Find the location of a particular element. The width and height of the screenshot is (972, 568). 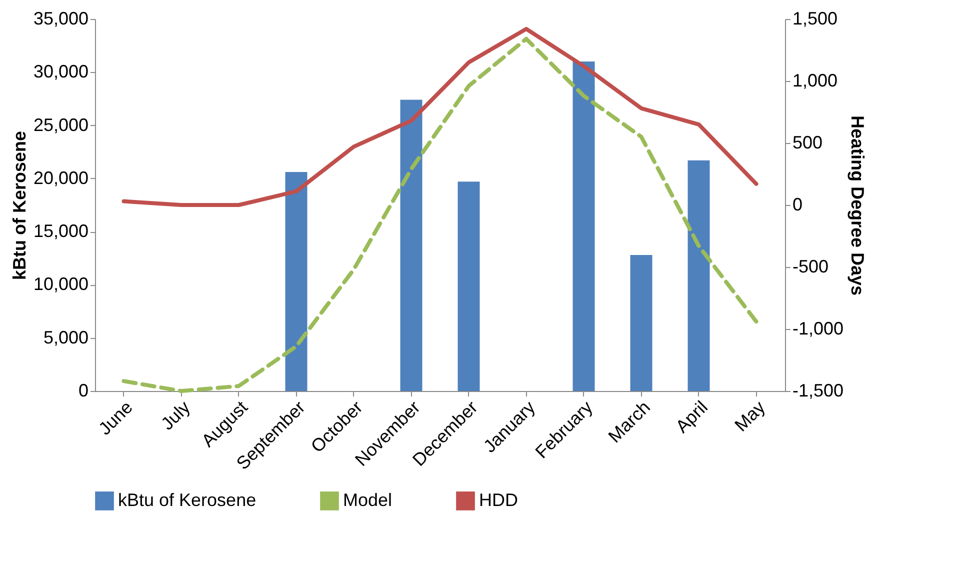

y-tick-label: 10,000 is located at coordinates (60, 284).